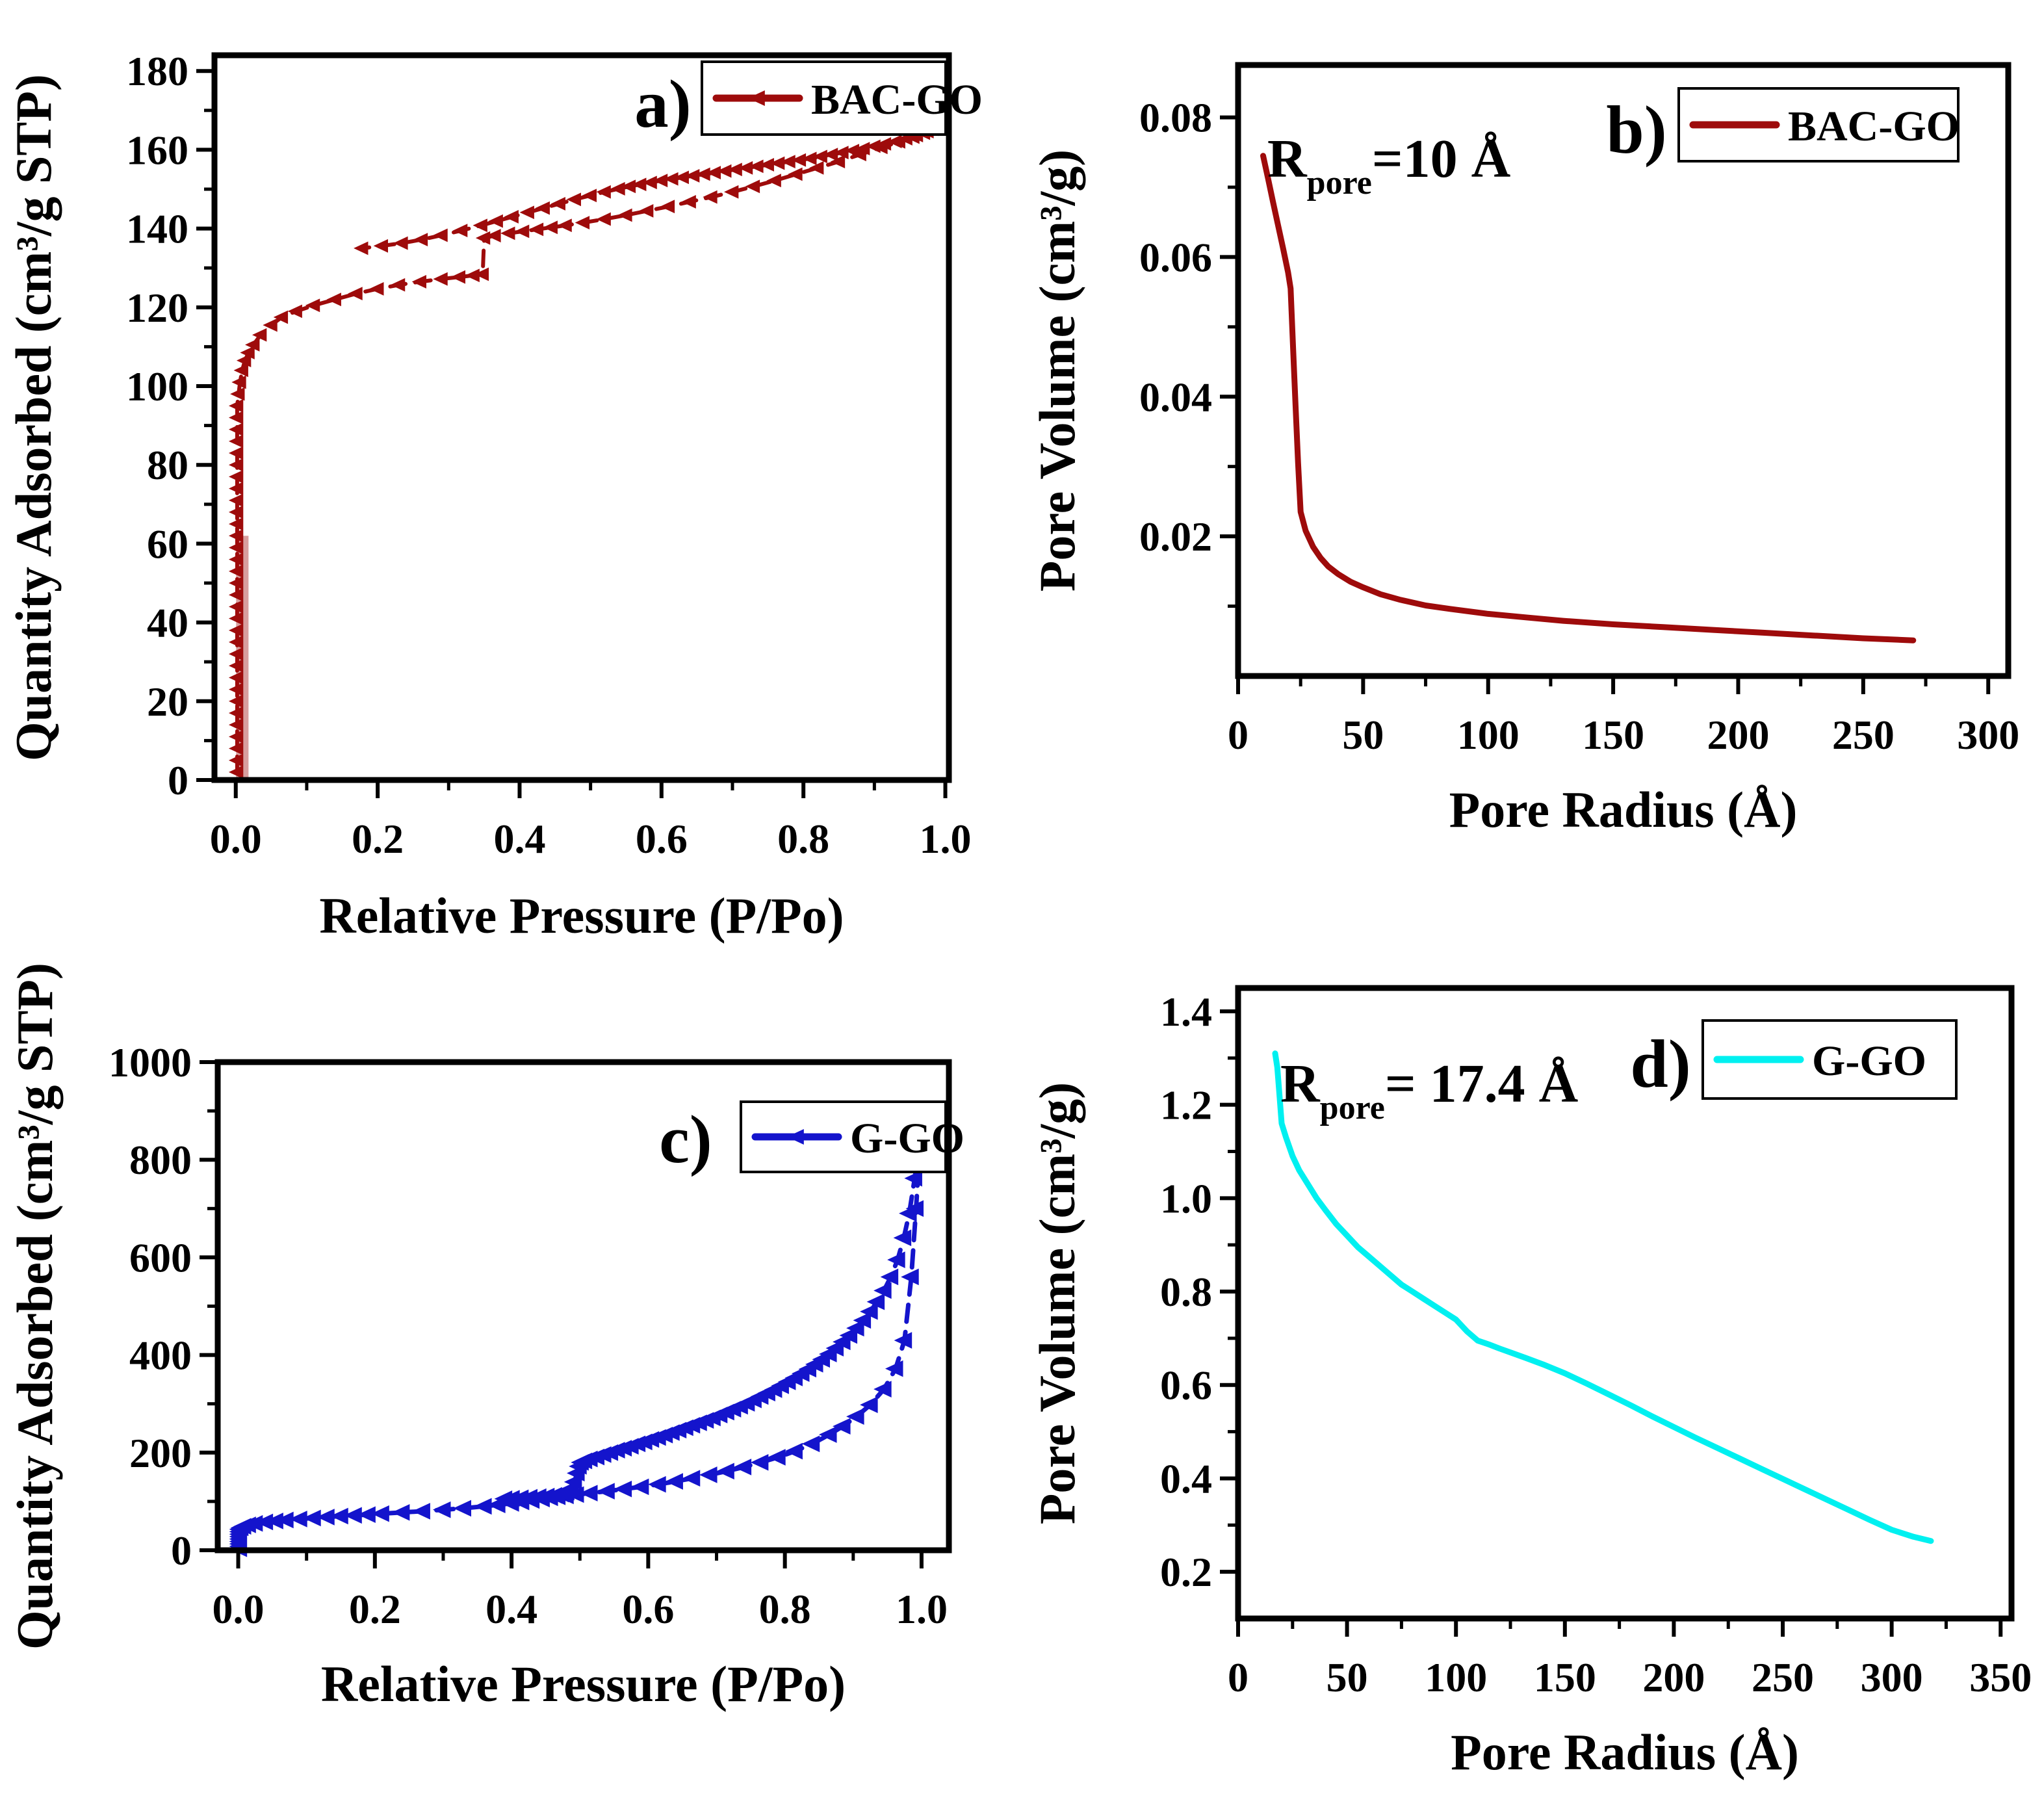 This screenshot has height=1794, width=2044. Describe the element at coordinates (1175, 257) in the screenshot. I see `y-tick-label: 0.06` at that location.